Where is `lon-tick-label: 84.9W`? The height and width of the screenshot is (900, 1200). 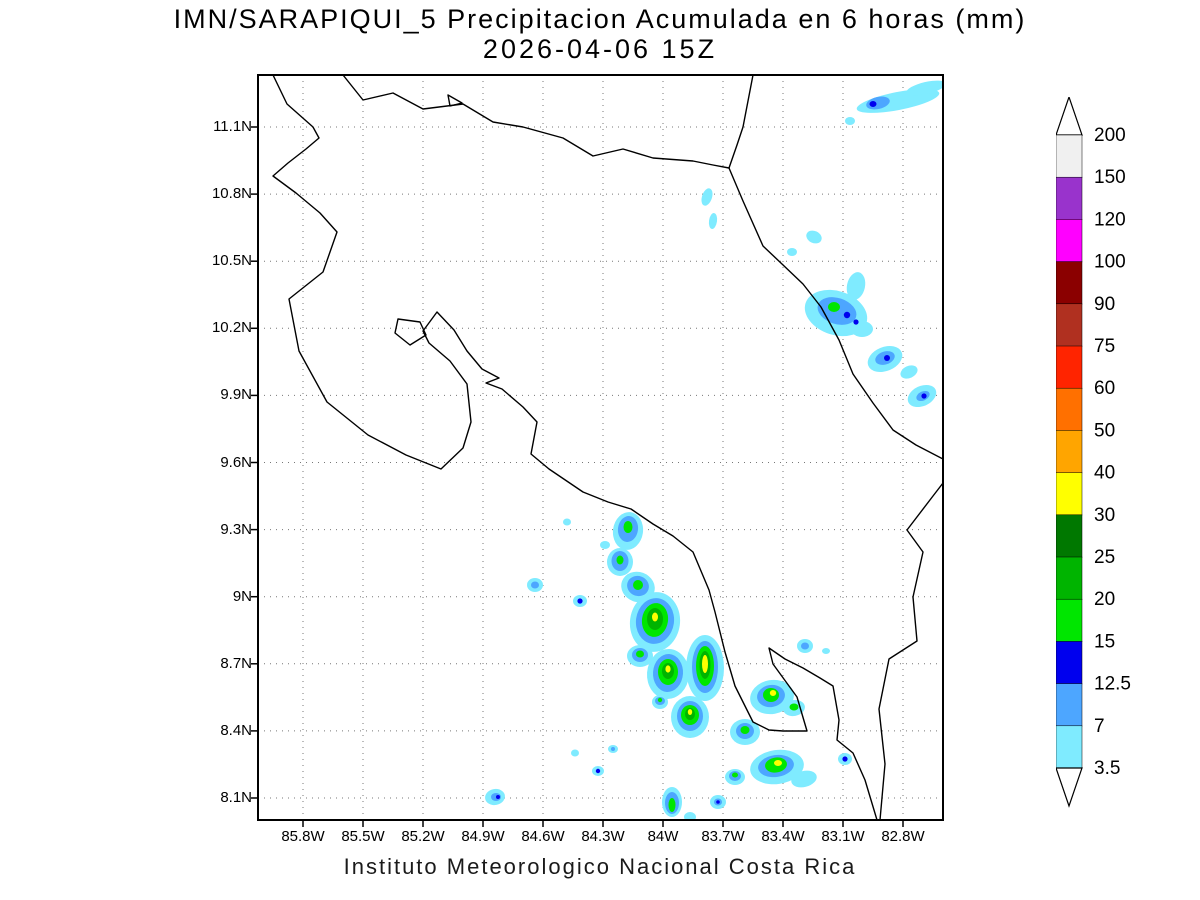 lon-tick-label: 84.9W is located at coordinates (483, 836).